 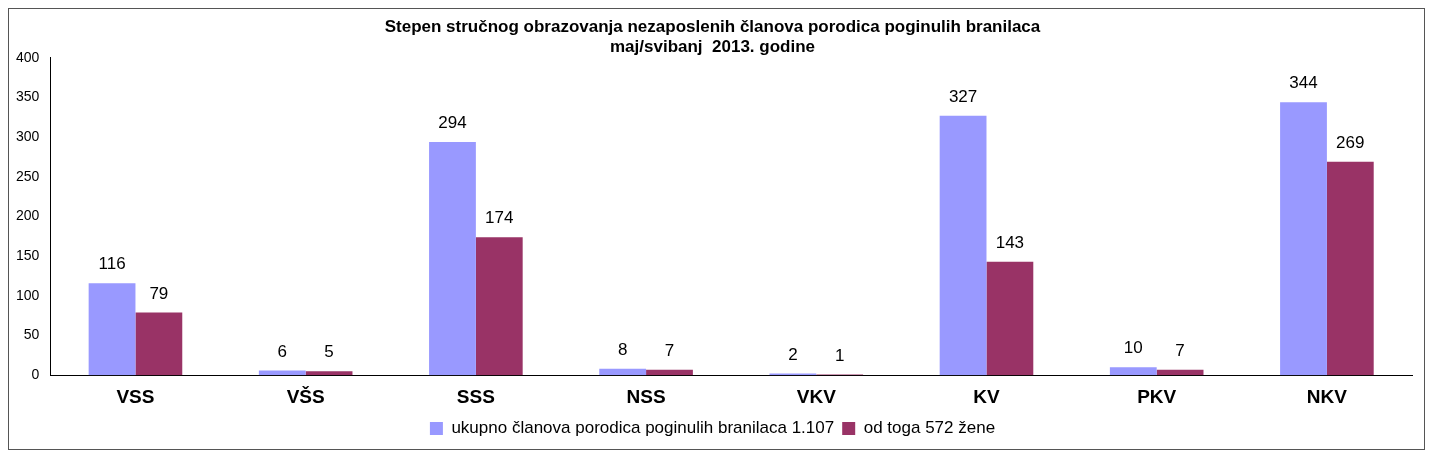 I want to click on y-tick-label: 300, so click(x=28, y=136).